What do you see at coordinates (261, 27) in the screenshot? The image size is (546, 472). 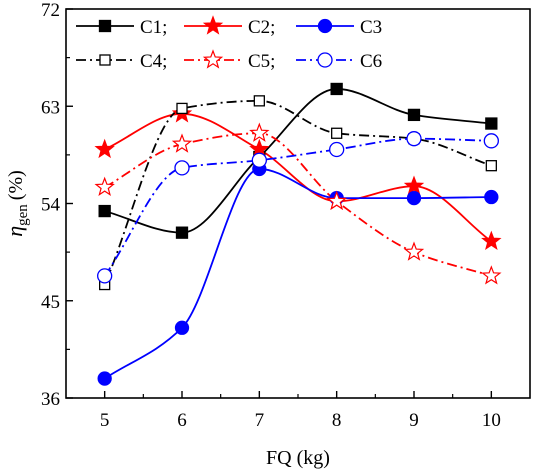 I see `legend-label: C2;` at bounding box center [261, 27].